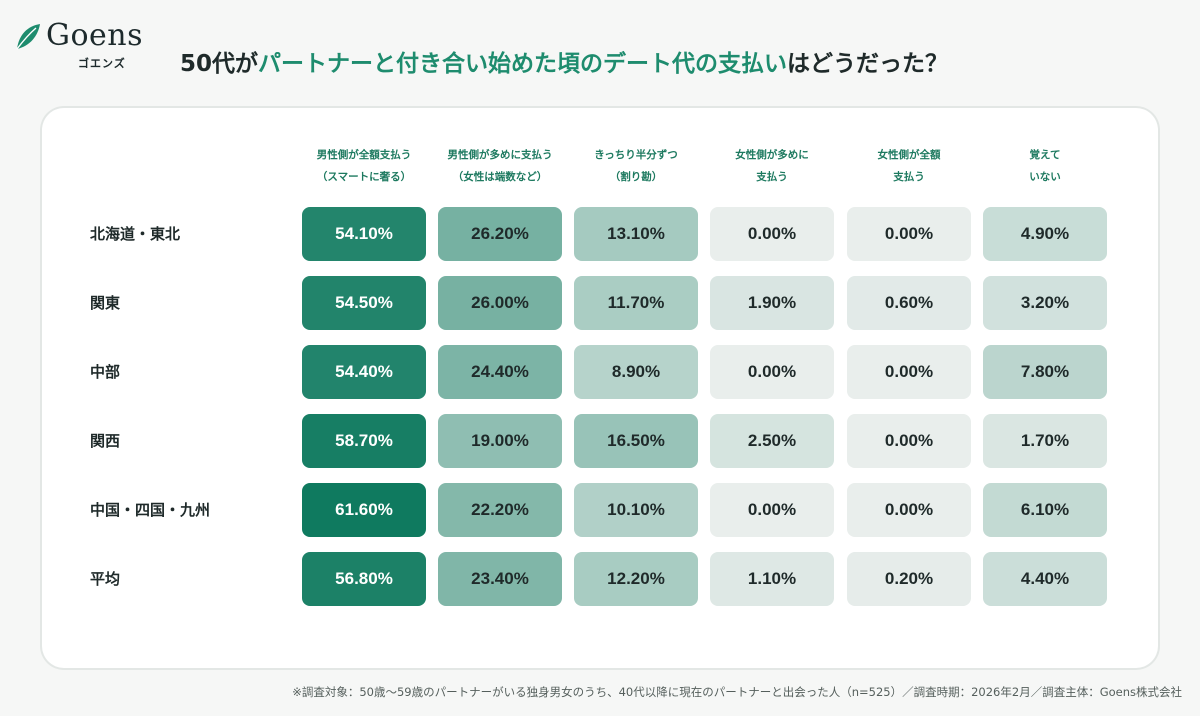 The image size is (1200, 716). What do you see at coordinates (364, 510) in the screenshot?
I see `heatmap-cell: 61.60%` at bounding box center [364, 510].